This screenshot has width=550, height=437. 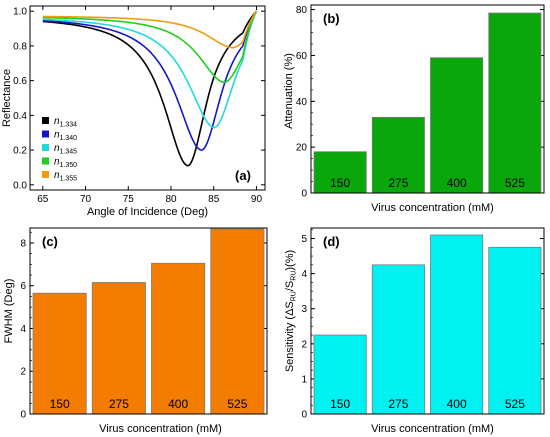 I want to click on d-ytick-label: 5, so click(x=304, y=239).